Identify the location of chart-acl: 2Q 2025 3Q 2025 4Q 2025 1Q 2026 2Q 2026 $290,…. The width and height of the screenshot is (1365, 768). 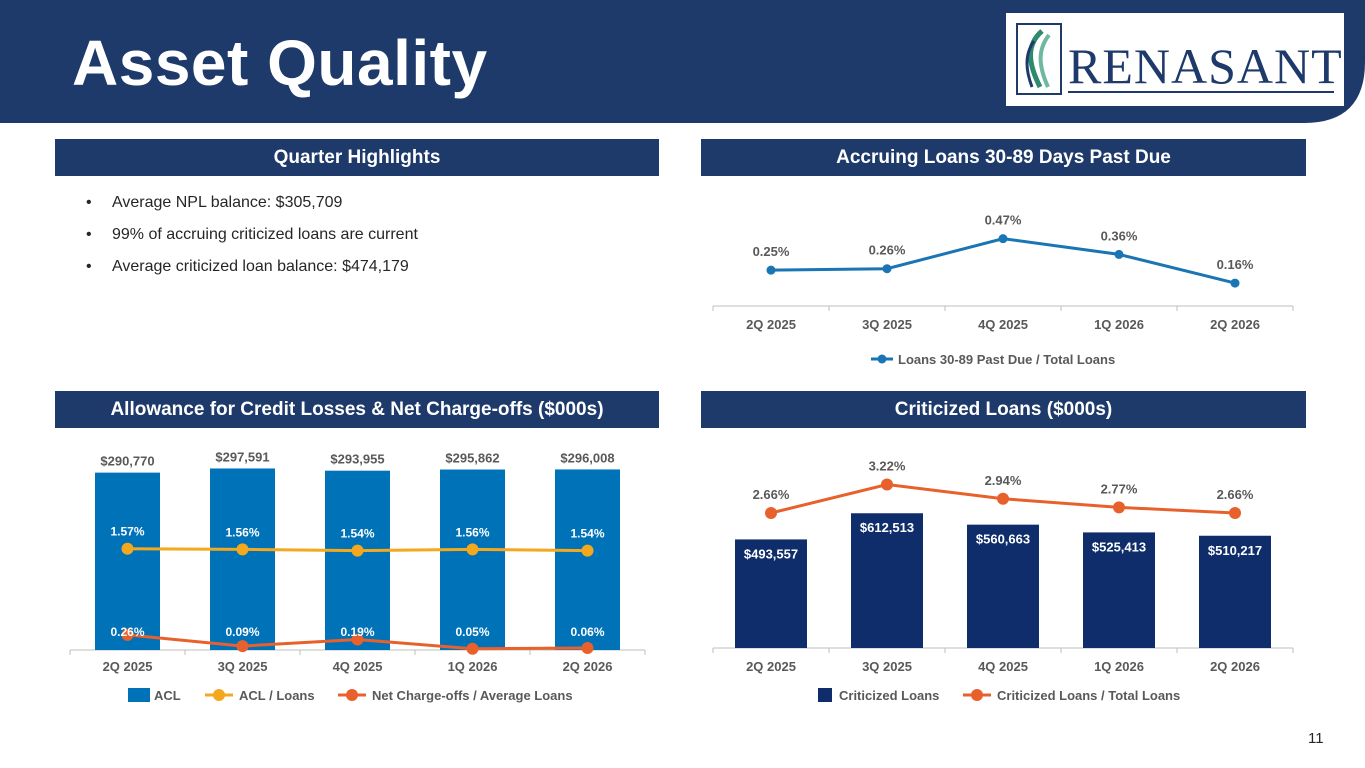
(357, 576).